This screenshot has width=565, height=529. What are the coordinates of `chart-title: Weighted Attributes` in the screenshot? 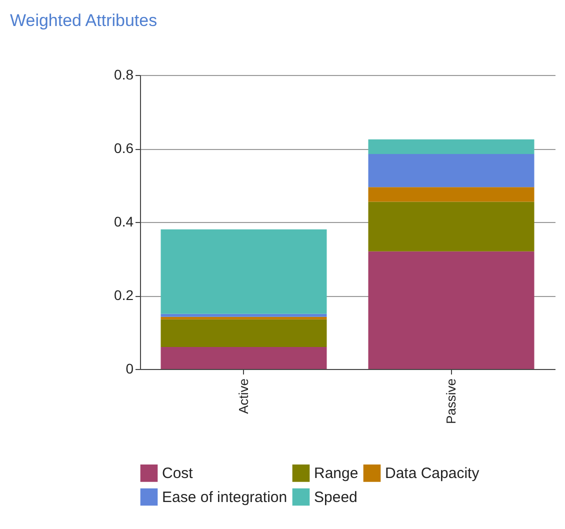 It's located at (84, 20).